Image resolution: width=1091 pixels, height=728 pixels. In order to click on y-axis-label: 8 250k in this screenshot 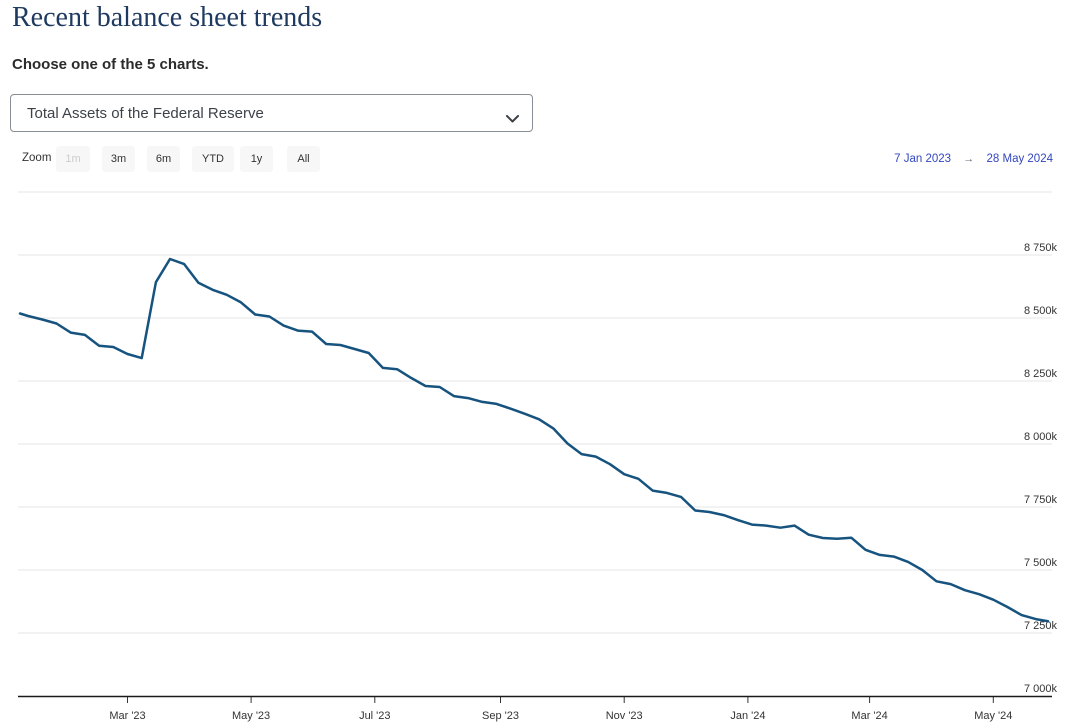, I will do `click(1041, 374)`.